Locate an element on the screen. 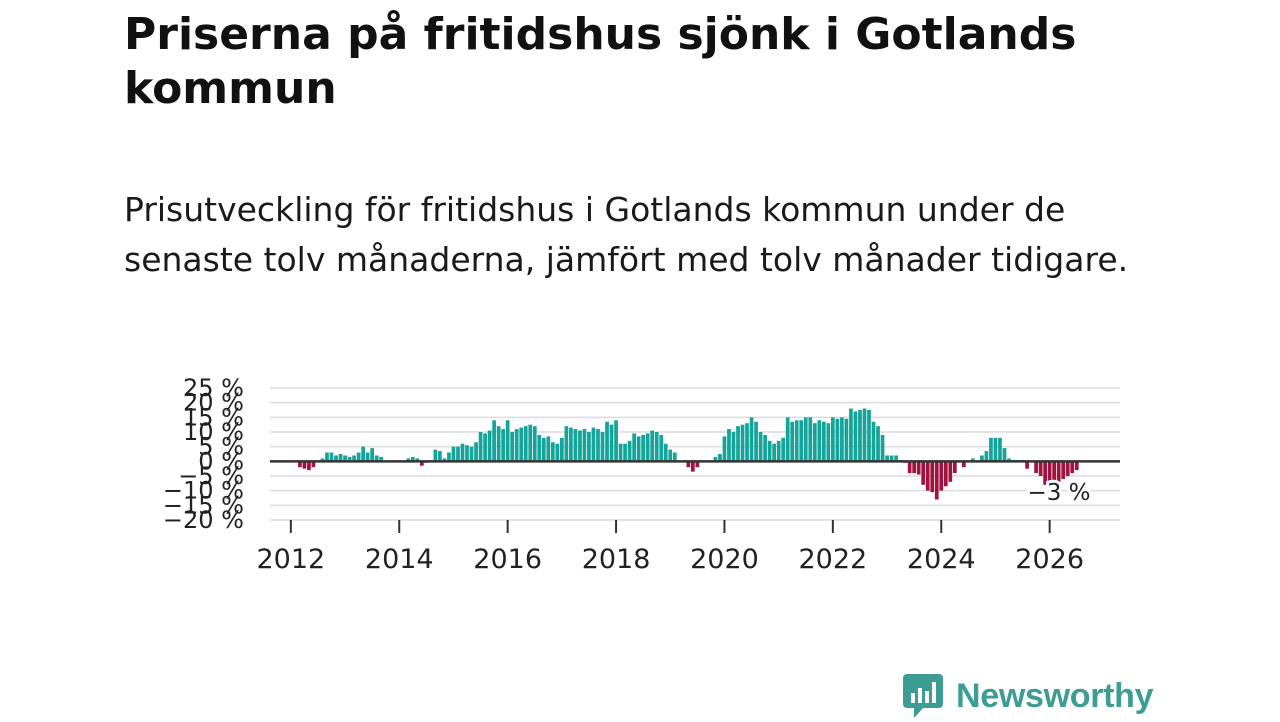 The height and width of the screenshot is (722, 1280). x-tick-label: 2016 is located at coordinates (507, 559).